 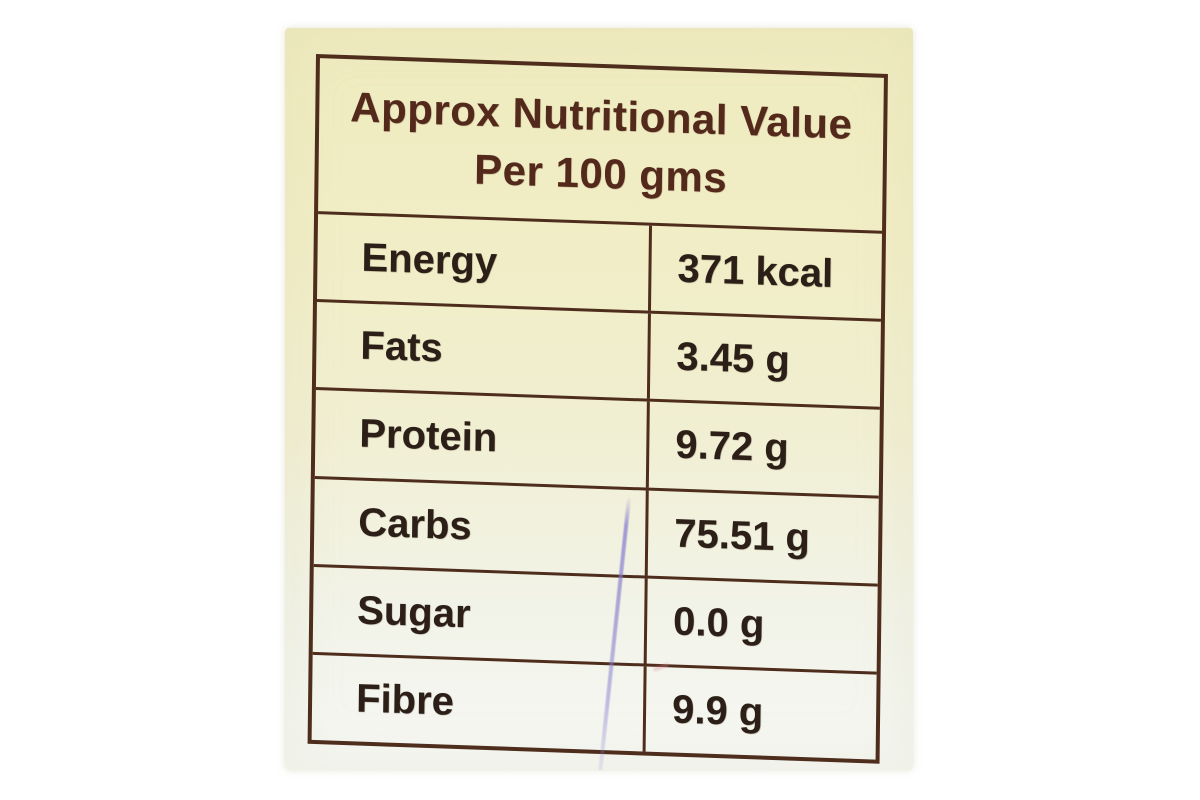 I want to click on nutrient-name: Protein, so click(x=482, y=439).